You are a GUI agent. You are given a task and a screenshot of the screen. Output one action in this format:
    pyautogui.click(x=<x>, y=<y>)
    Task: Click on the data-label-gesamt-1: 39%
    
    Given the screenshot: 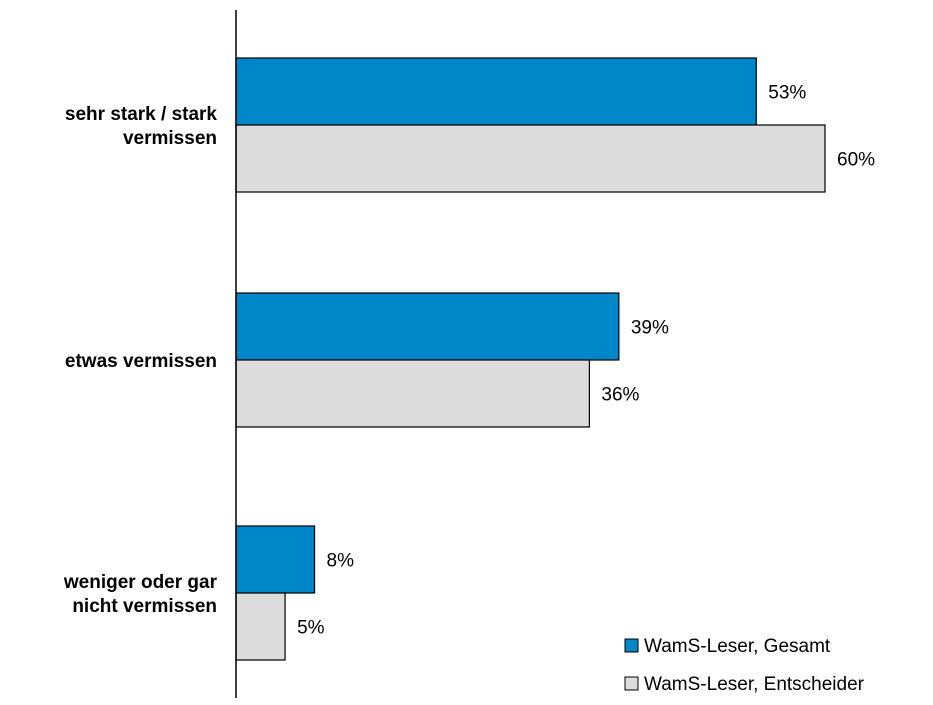 What is the action you would take?
    pyautogui.click(x=650, y=328)
    